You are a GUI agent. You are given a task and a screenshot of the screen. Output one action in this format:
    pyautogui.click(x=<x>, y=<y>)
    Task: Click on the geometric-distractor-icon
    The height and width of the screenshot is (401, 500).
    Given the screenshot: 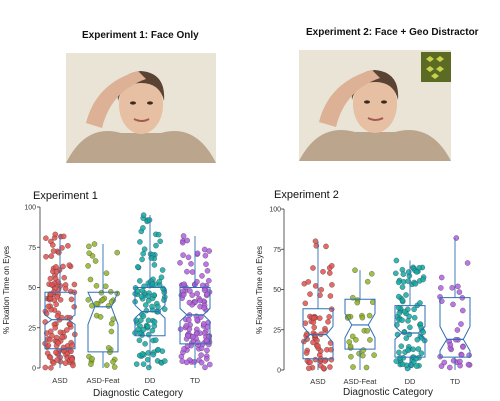 What is the action you would take?
    pyautogui.click(x=436, y=67)
    